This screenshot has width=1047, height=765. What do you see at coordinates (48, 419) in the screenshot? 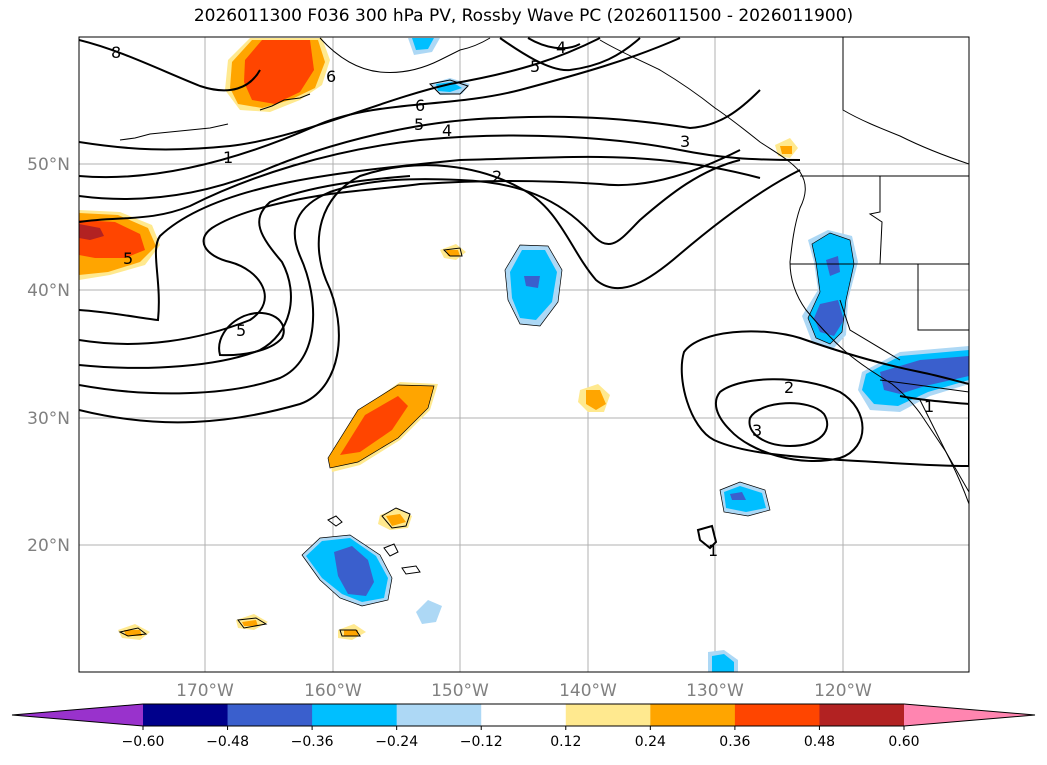
I see `lat-label-30n: 30°N` at bounding box center [48, 419].